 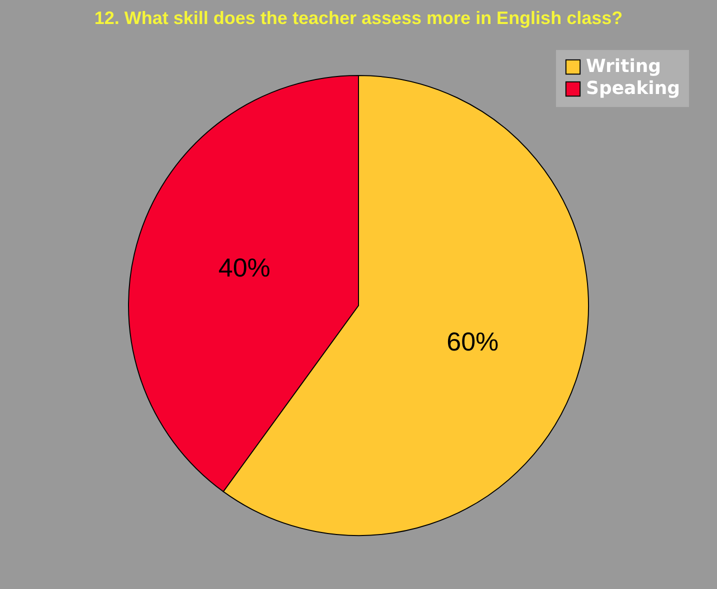 I want to click on chart-title: 12. What skill does the teacher assess more in English class?, so click(x=358, y=18).